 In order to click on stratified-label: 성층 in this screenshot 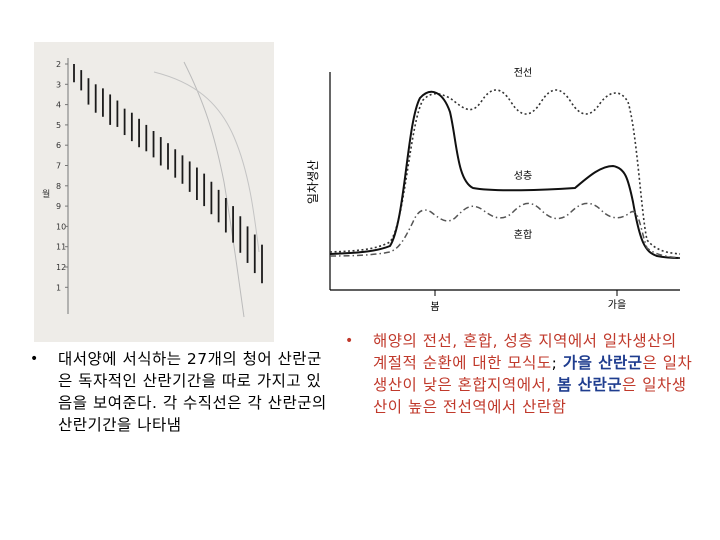, I will do `click(523, 176)`.